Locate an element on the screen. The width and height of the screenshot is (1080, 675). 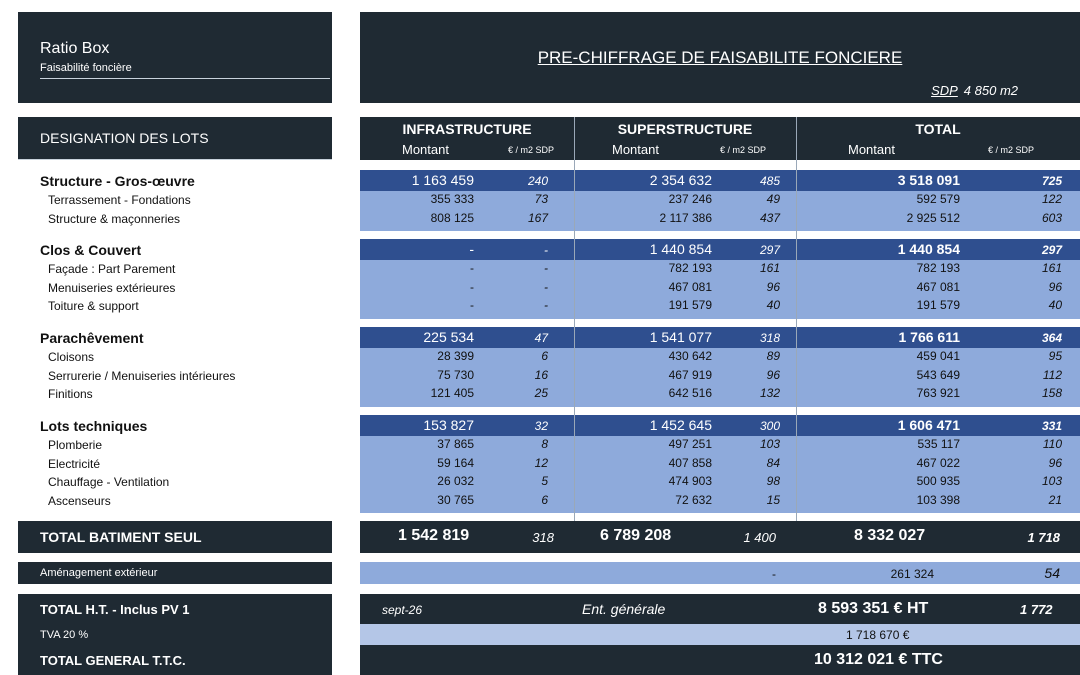
lot-label: Terrassement - Fondations is located at coordinates (119, 200).